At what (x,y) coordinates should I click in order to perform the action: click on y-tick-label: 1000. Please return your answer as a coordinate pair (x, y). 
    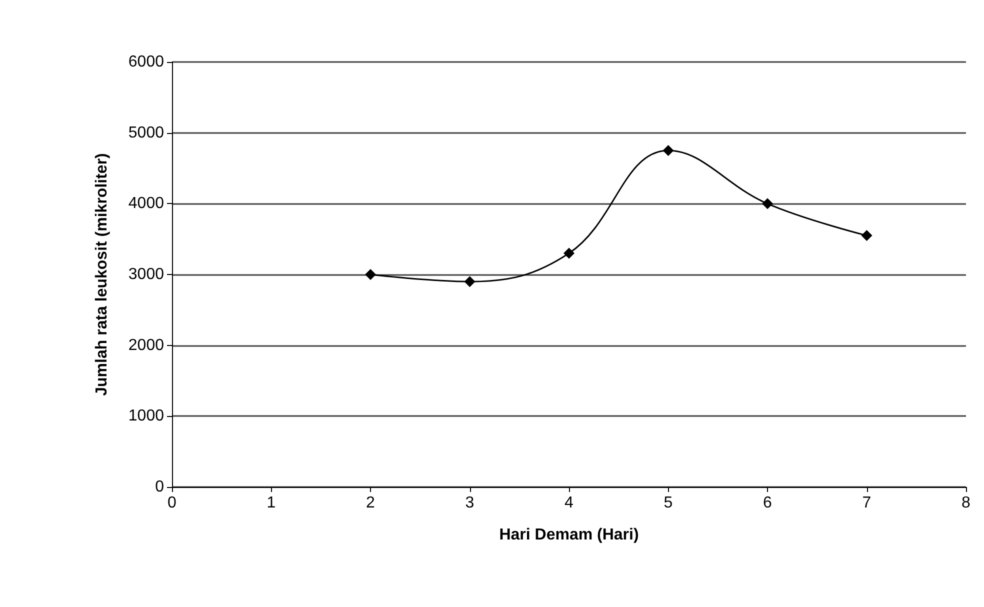
    Looking at the image, I should click on (146, 416).